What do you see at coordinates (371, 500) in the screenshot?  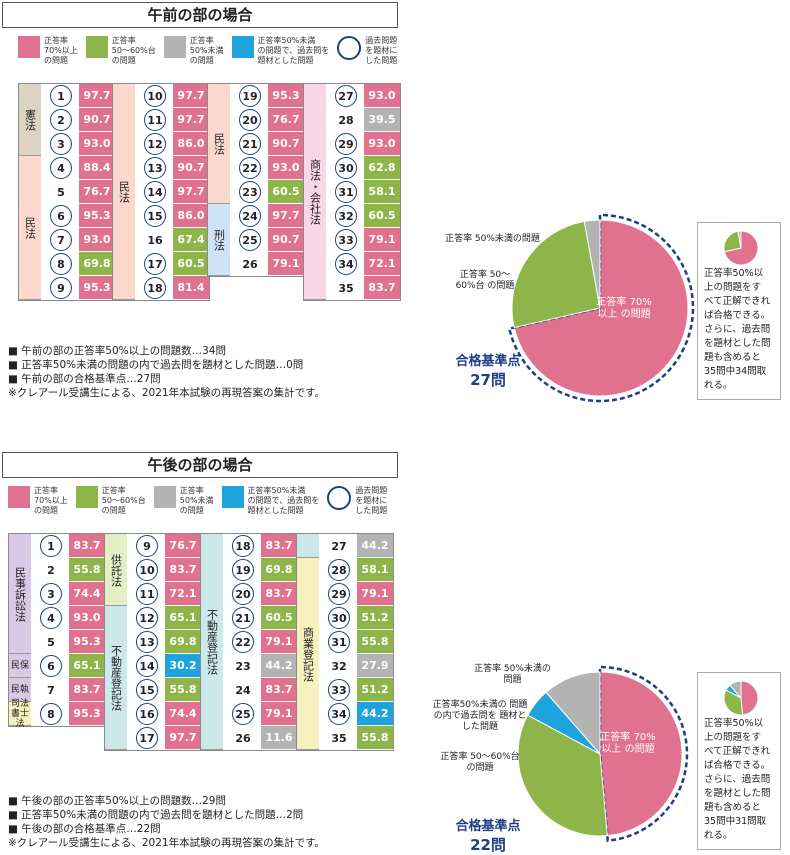 I see `legend-text: 過去問題 を題材に した問題` at bounding box center [371, 500].